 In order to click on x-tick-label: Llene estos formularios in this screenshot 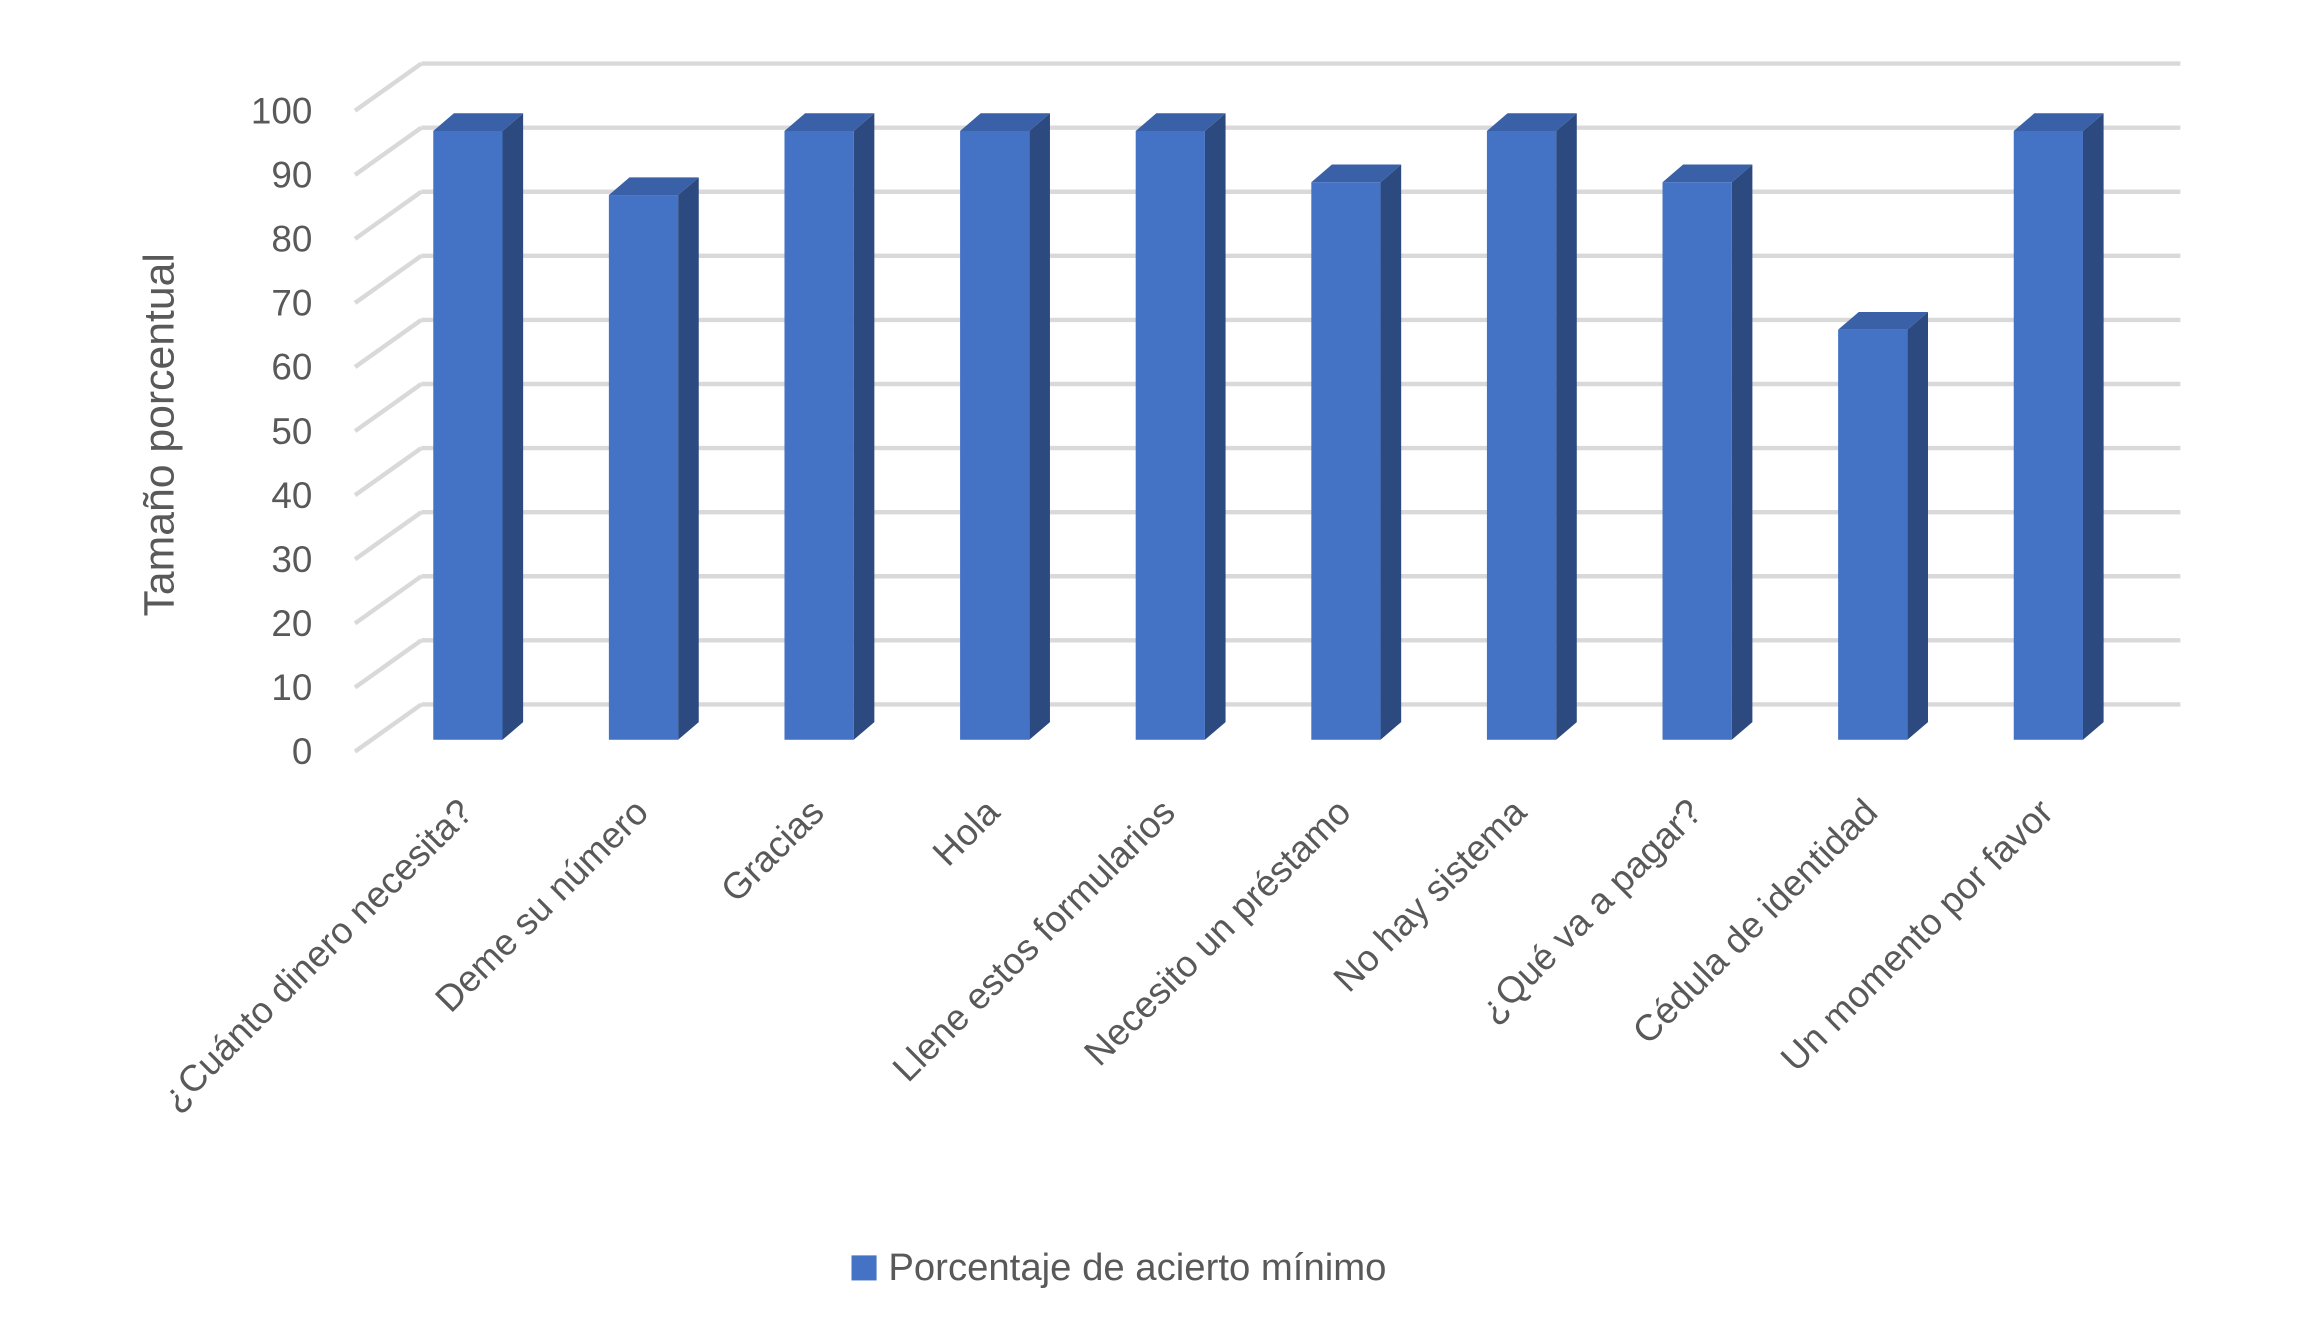, I will do `click(1034, 940)`.